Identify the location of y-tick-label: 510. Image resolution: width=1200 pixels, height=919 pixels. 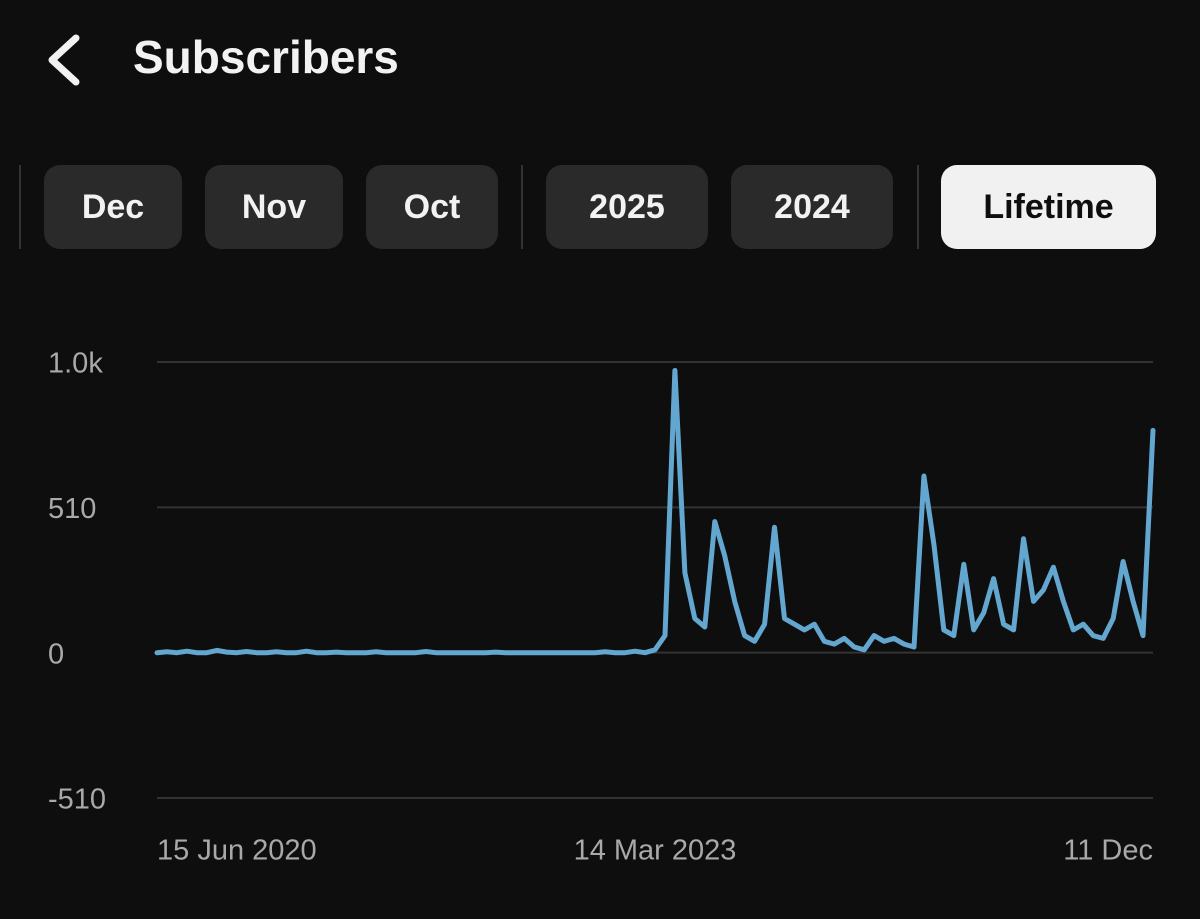
(72, 509).